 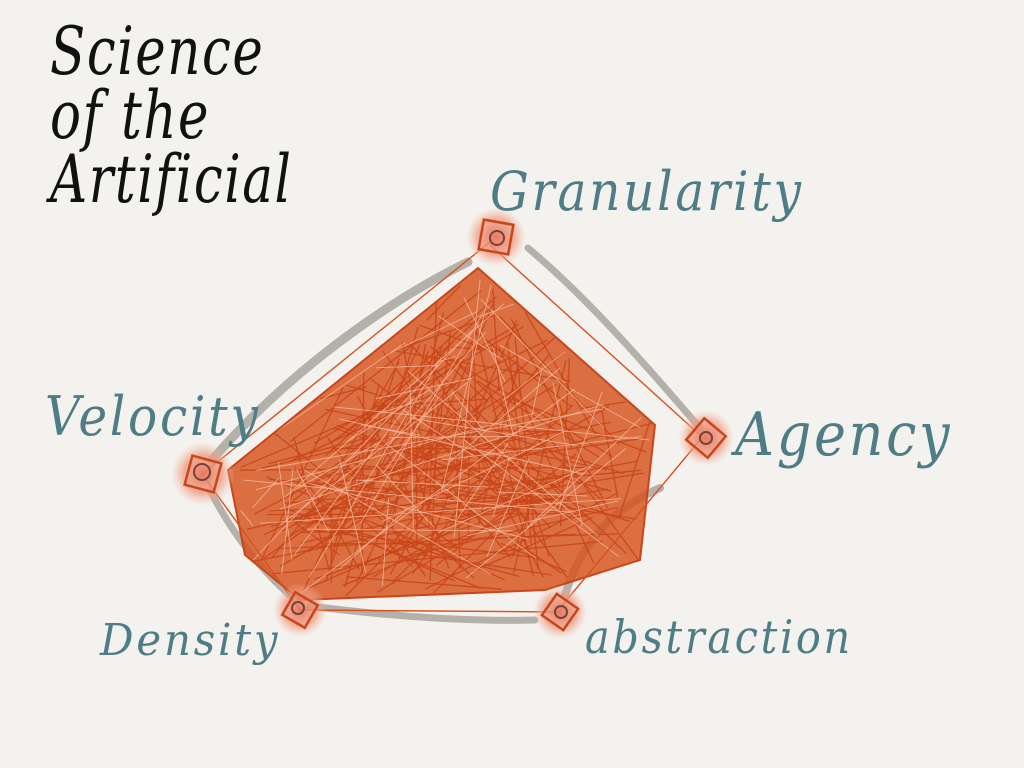 I want to click on node-granularity, so click(x=496, y=237).